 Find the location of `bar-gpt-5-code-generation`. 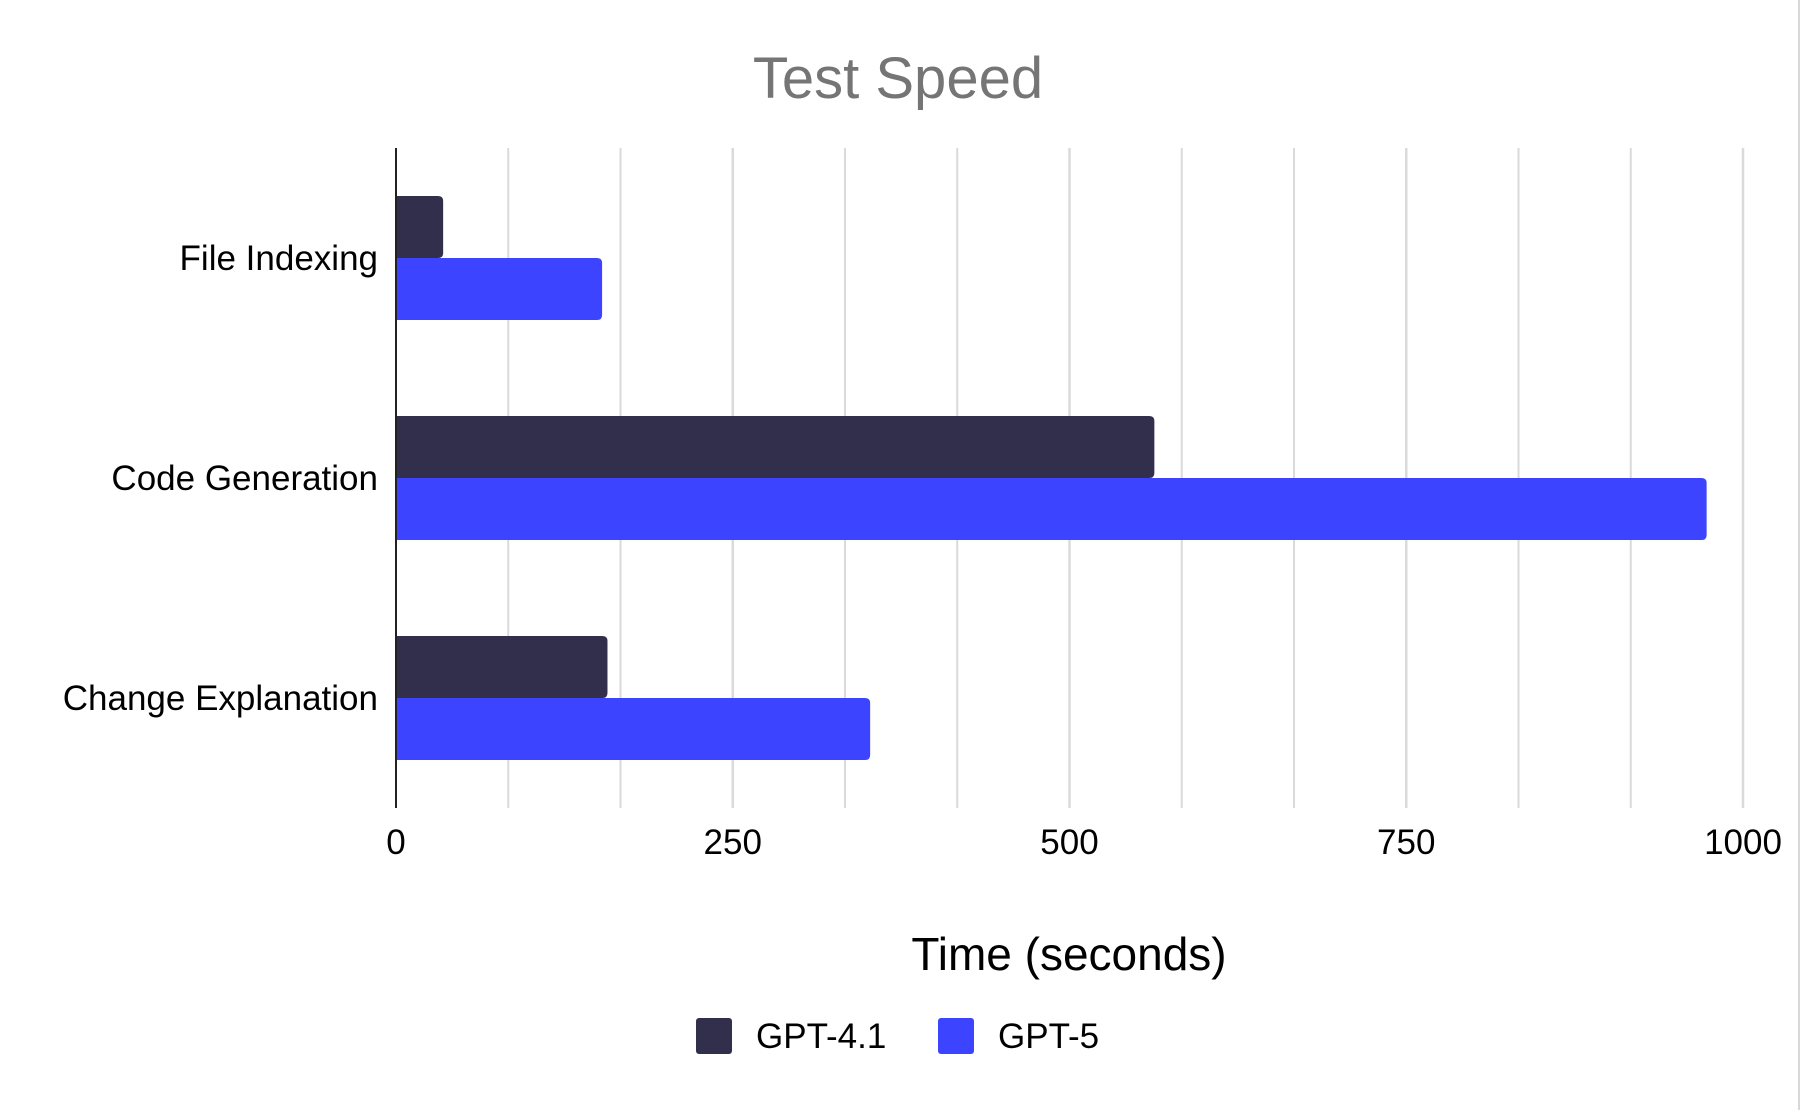

bar-gpt-5-code-generation is located at coordinates (1051, 509).